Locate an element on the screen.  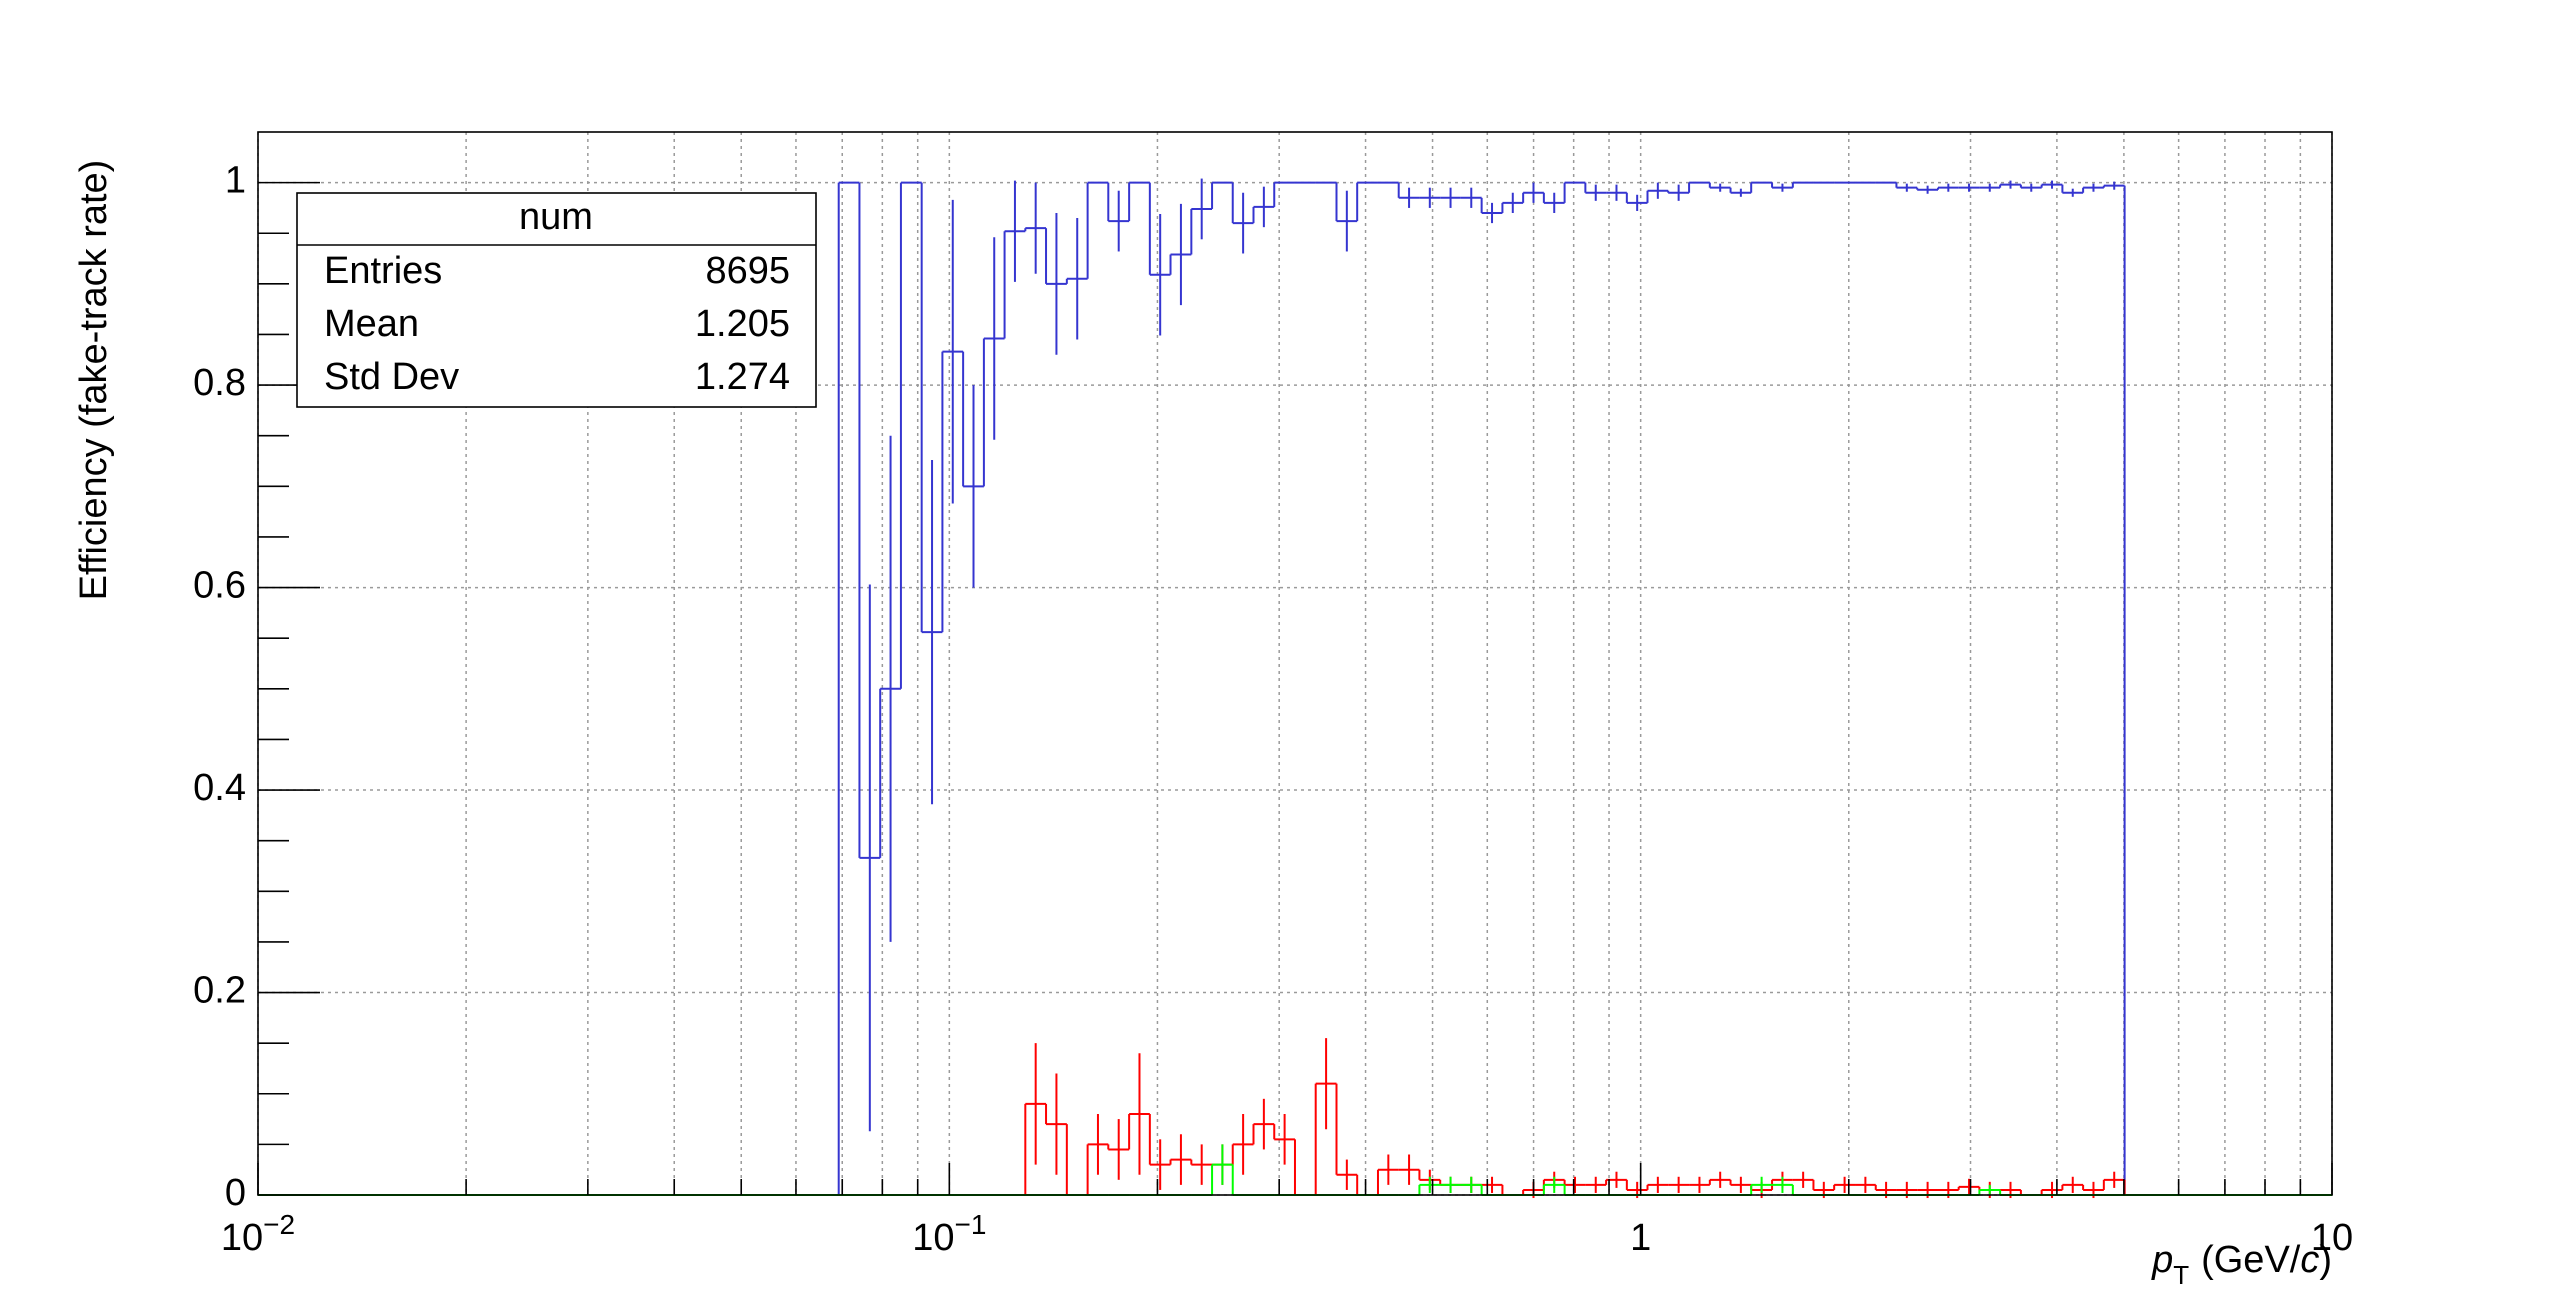
y-axis-title: Efficiency (fake-track rate) is located at coordinates (94, 380).